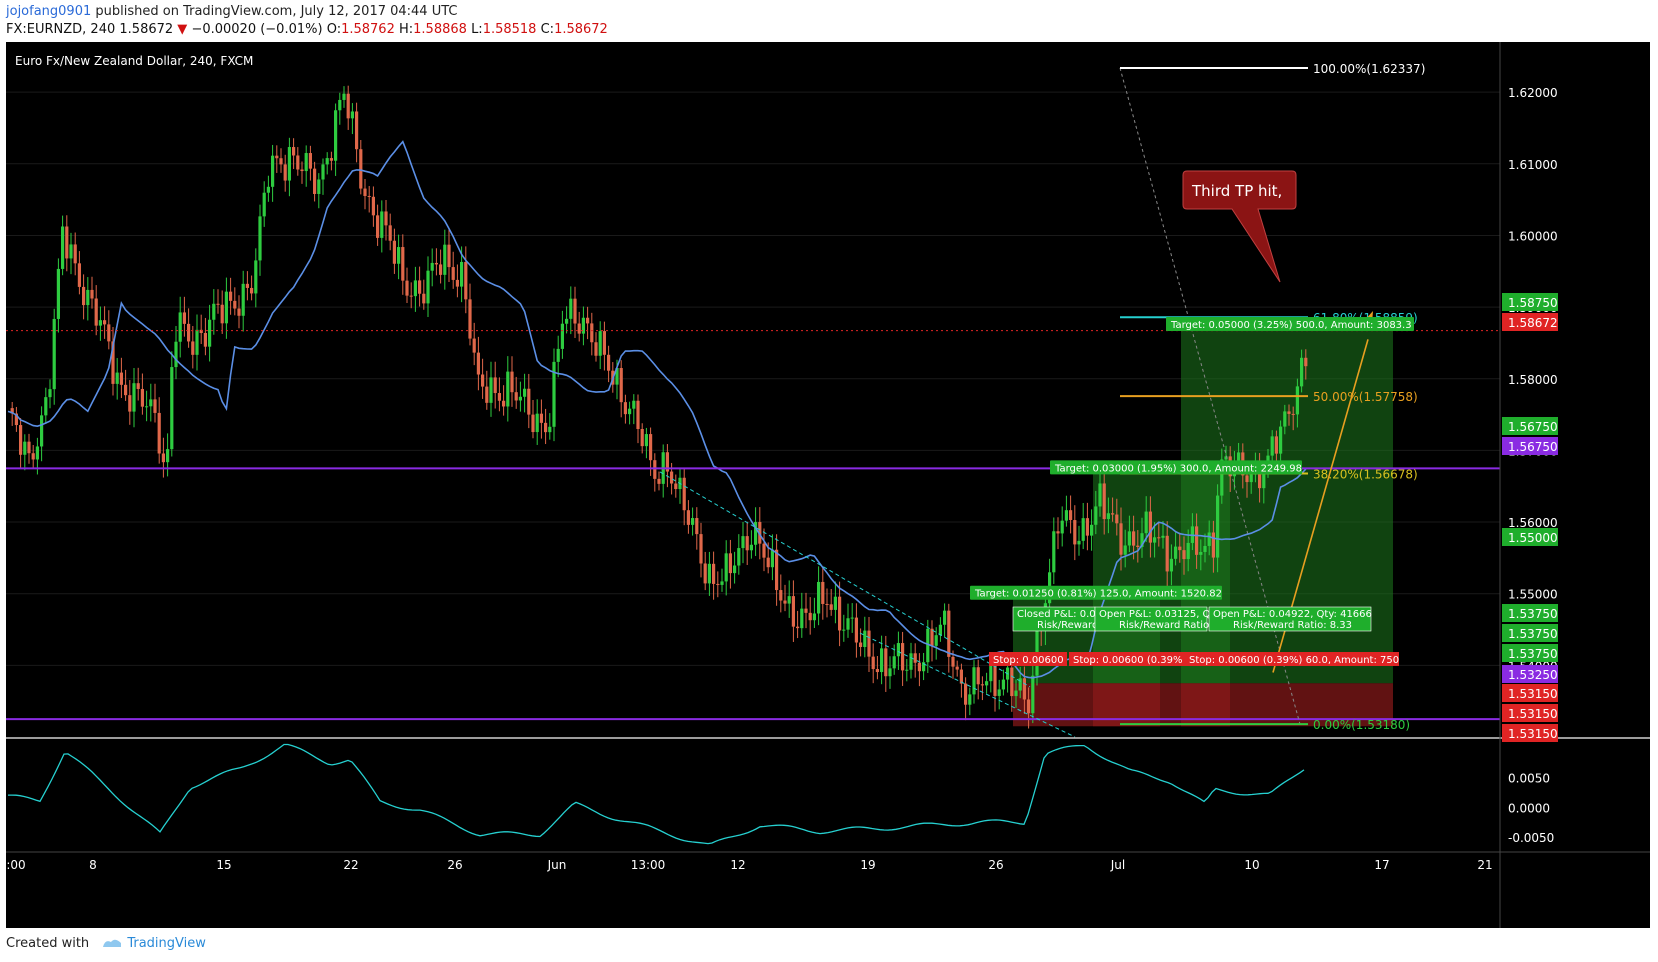 Image resolution: width=1658 pixels, height=962 pixels. What do you see at coordinates (440, 29) in the screenshot?
I see `high-value: 1.58868` at bounding box center [440, 29].